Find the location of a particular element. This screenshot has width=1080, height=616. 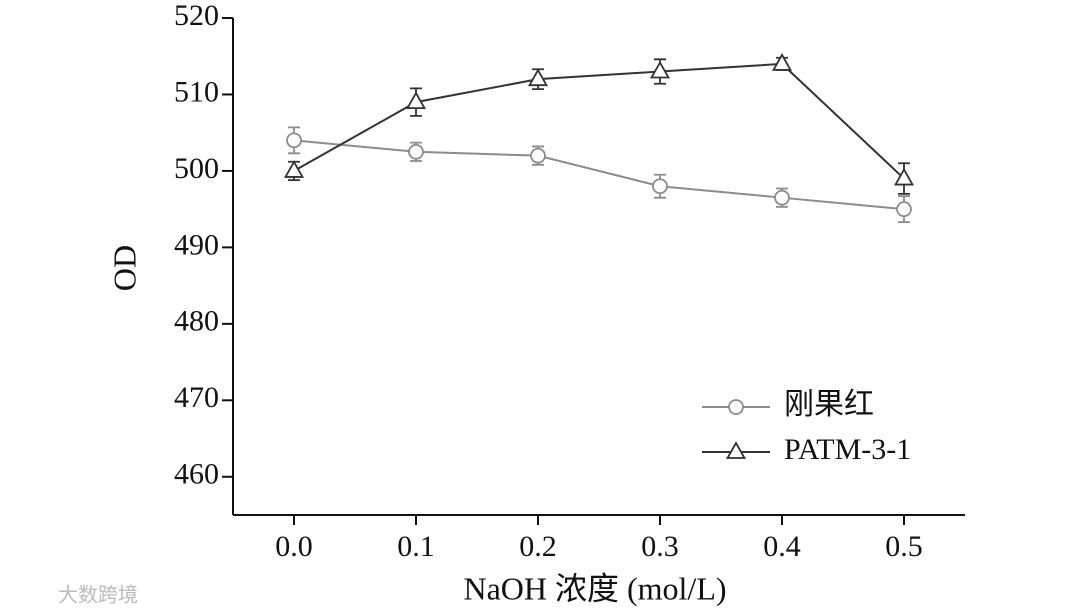

y-tick-label: 490 is located at coordinates (196, 244).